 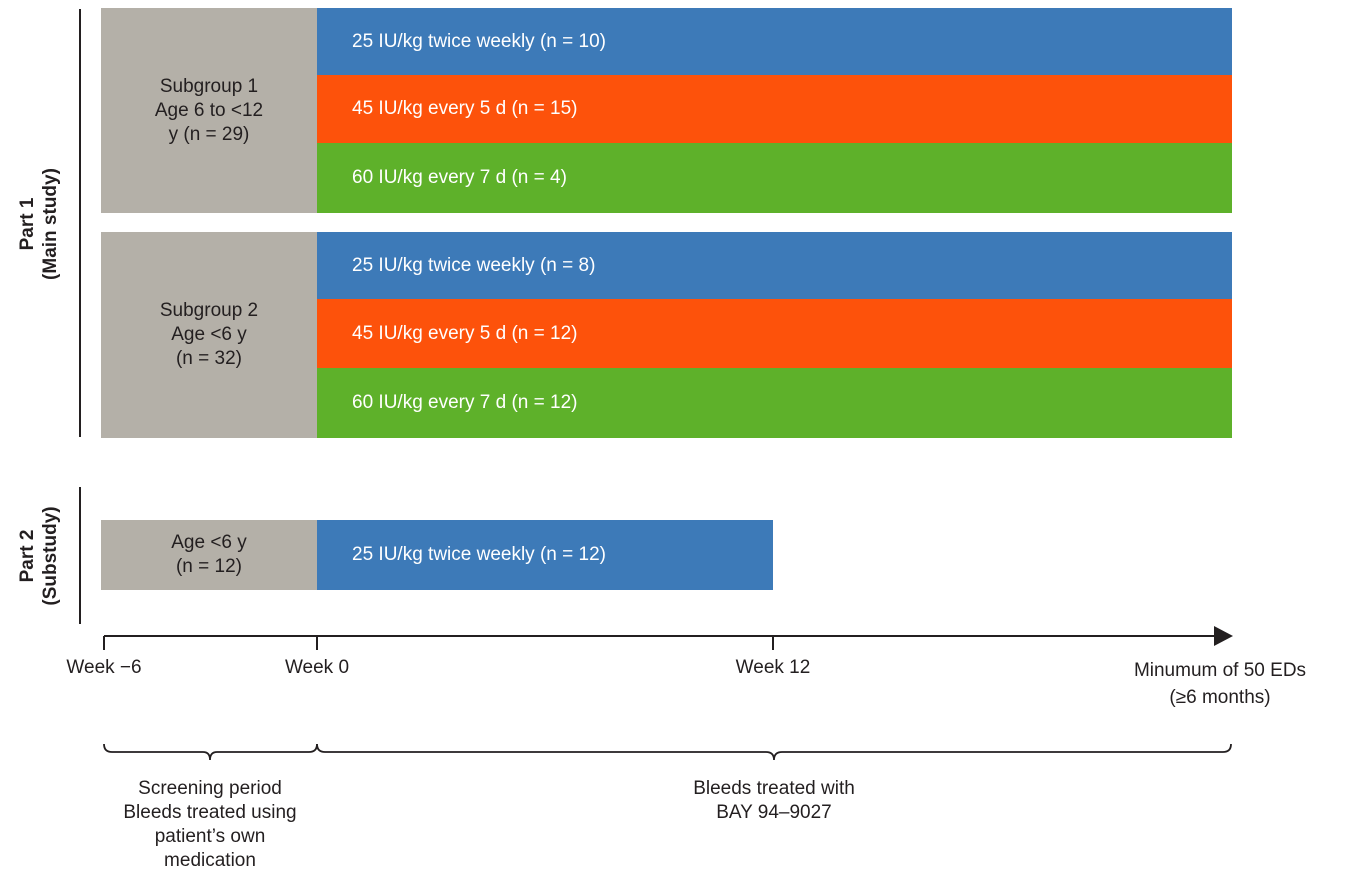 What do you see at coordinates (773, 667) in the screenshot?
I see `tick-week-12: Week 12` at bounding box center [773, 667].